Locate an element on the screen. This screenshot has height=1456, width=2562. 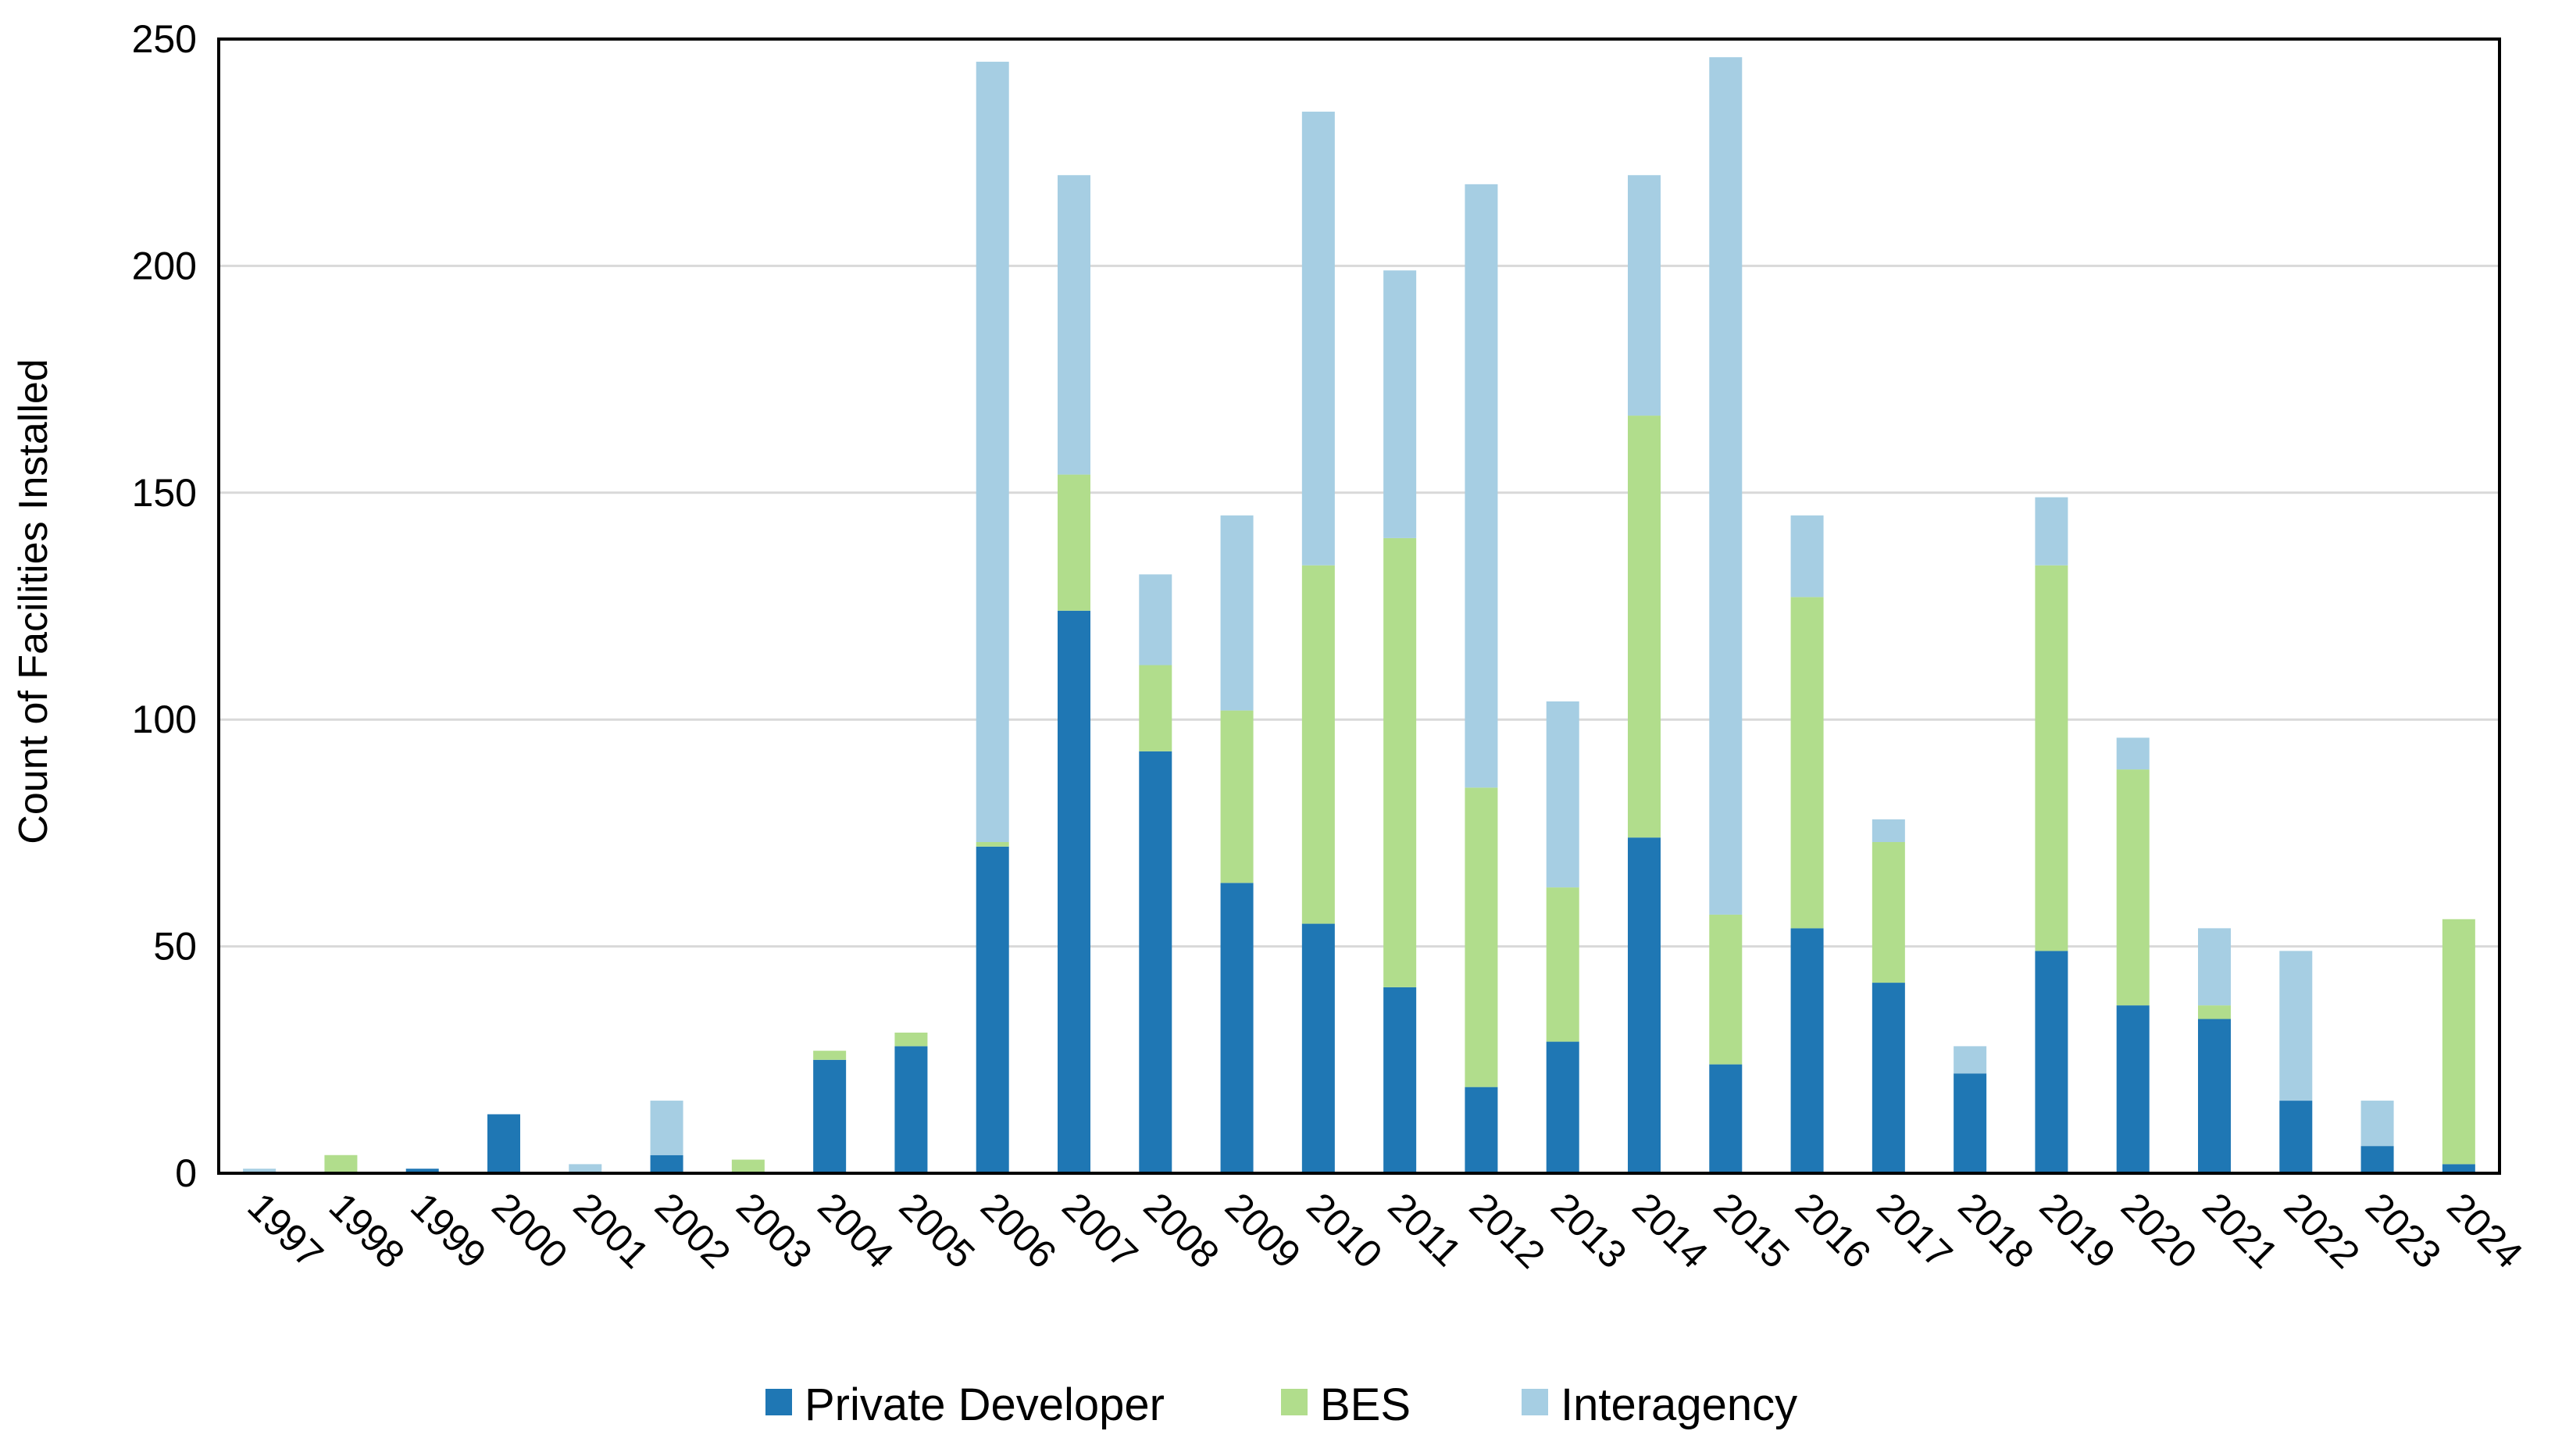
x-tick-label: 2007 is located at coordinates (1100, 1230).